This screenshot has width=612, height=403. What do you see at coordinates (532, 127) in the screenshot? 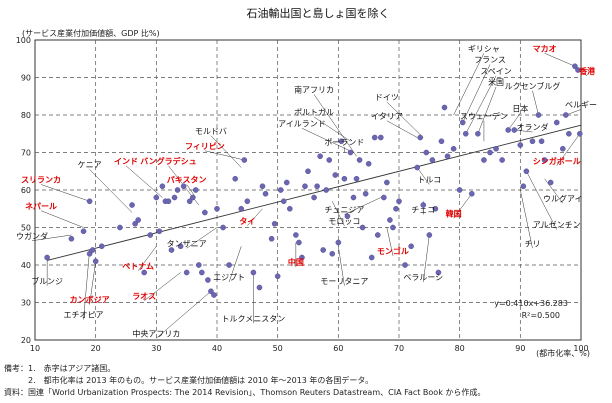
I see `point-label: オランダ` at bounding box center [532, 127].